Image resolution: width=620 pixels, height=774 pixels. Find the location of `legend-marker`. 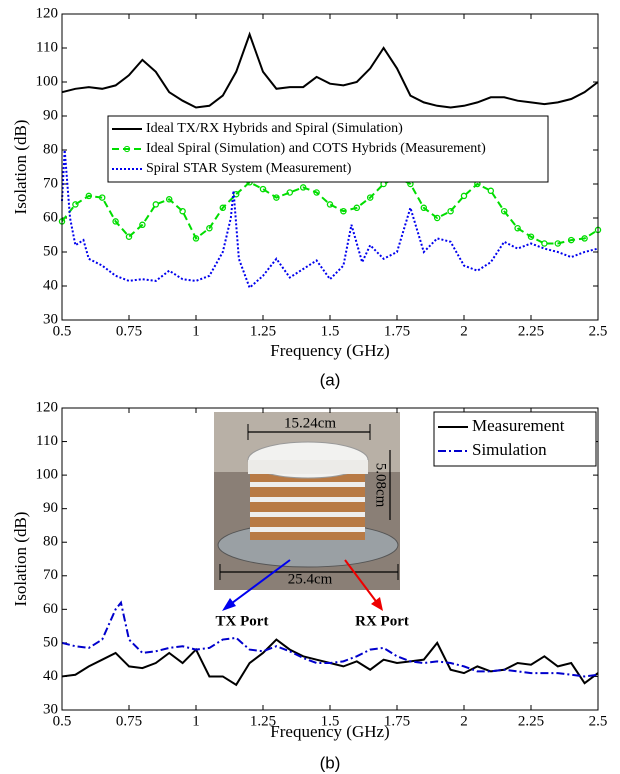

legend-marker is located at coordinates (127, 149).